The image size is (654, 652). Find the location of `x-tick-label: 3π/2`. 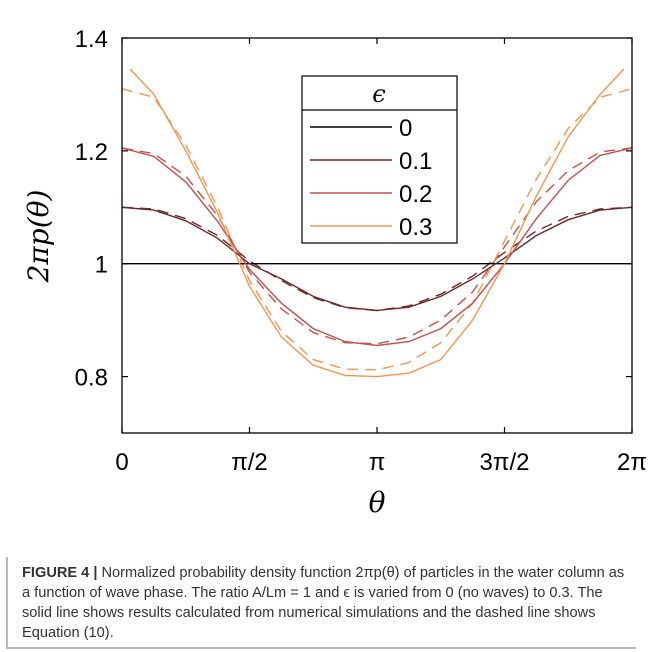

x-tick-label: 3π/2 is located at coordinates (505, 462).